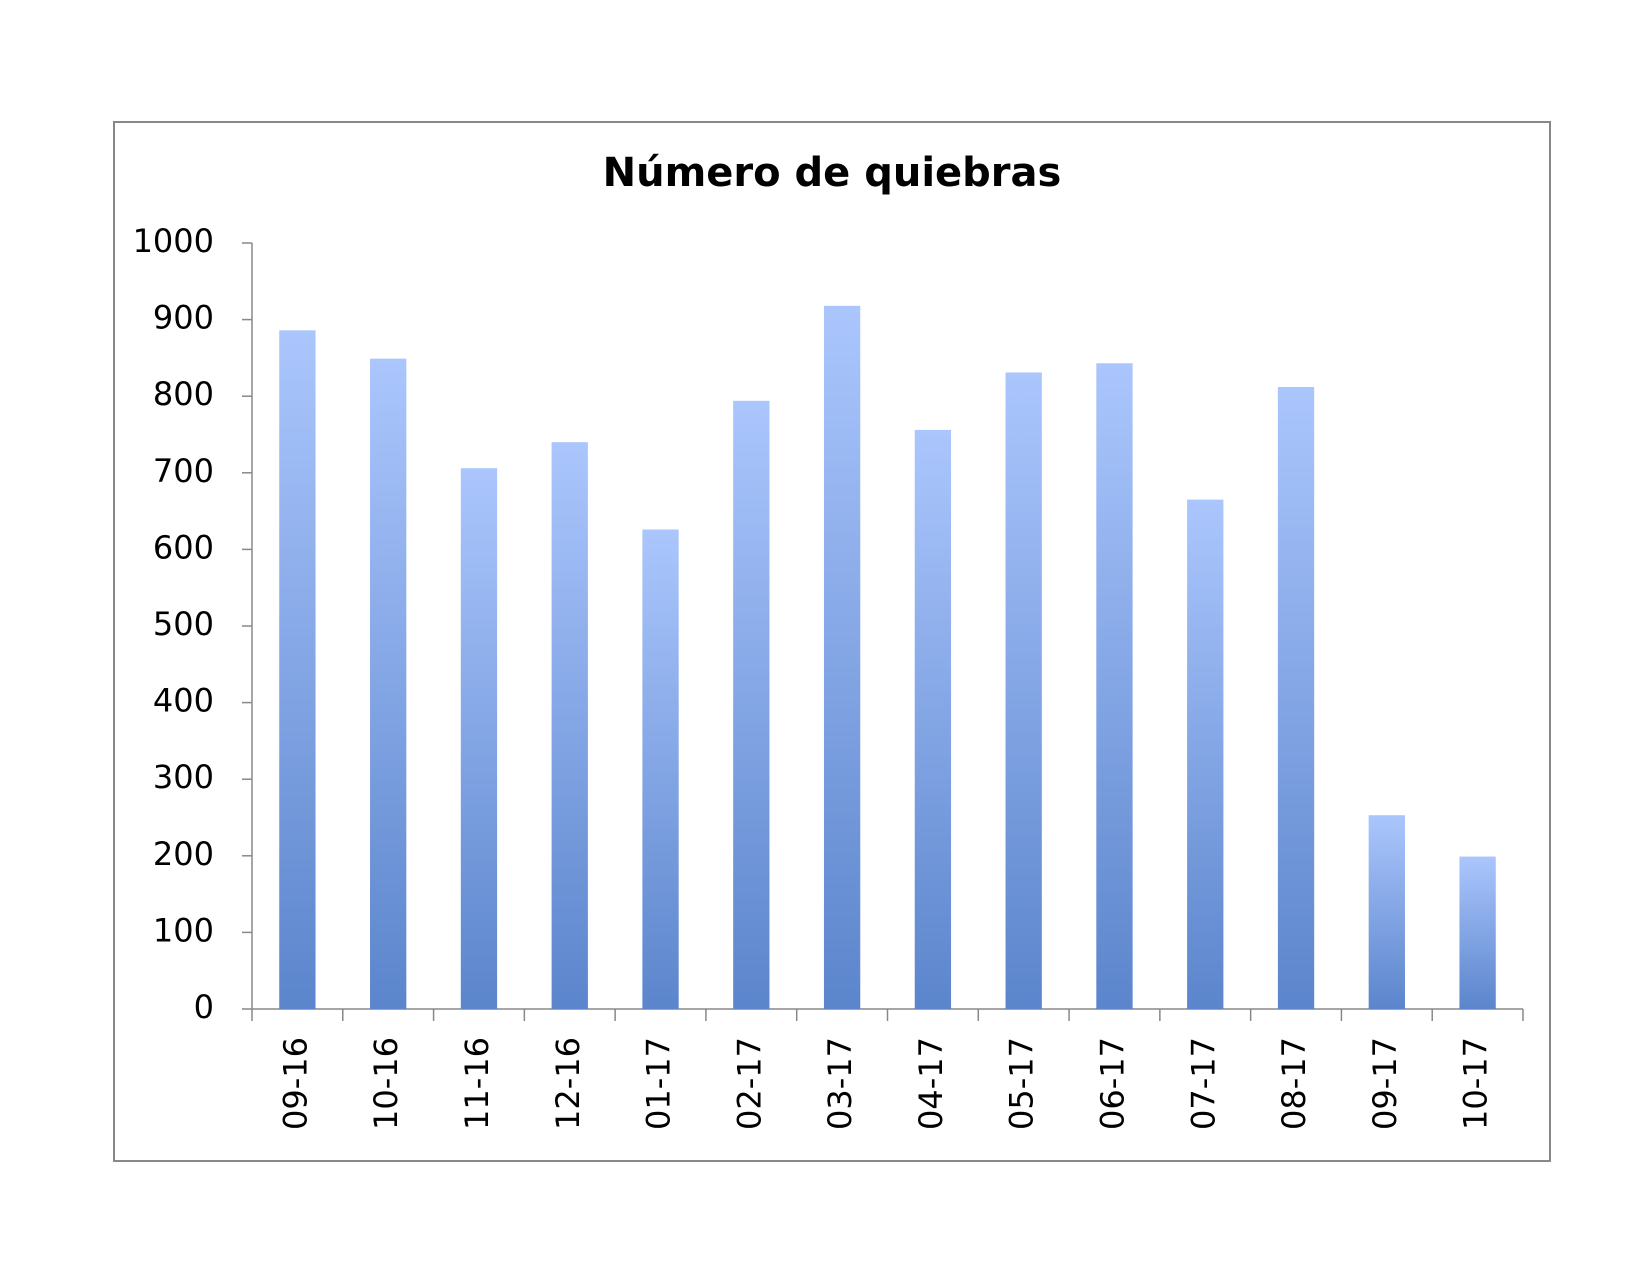 This screenshot has height=1275, width=1650. Describe the element at coordinates (749, 1083) in the screenshot. I see `x-tick-label: 02-17` at that location.